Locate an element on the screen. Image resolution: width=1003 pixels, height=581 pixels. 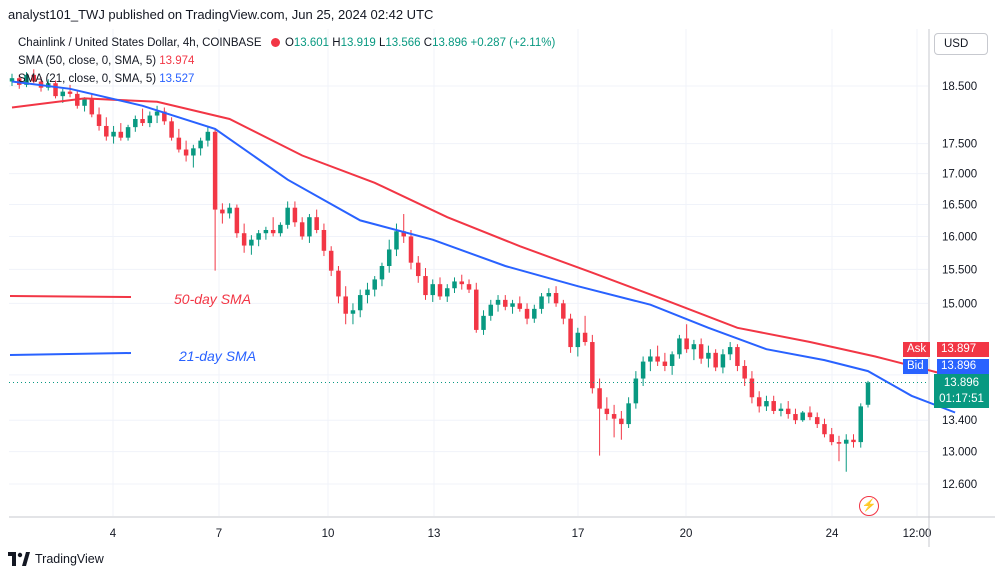
lightning-icon: ⚡ is located at coordinates (869, 506).